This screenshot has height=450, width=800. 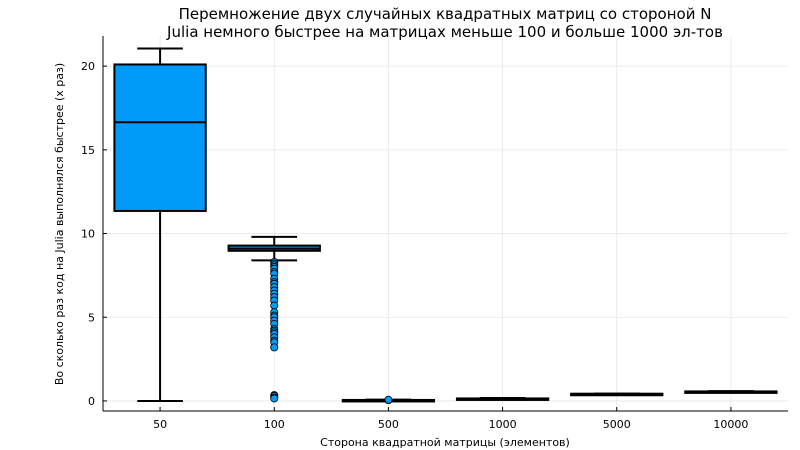 What do you see at coordinates (730, 424) in the screenshot?
I see `x-tick-label: 10000` at bounding box center [730, 424].